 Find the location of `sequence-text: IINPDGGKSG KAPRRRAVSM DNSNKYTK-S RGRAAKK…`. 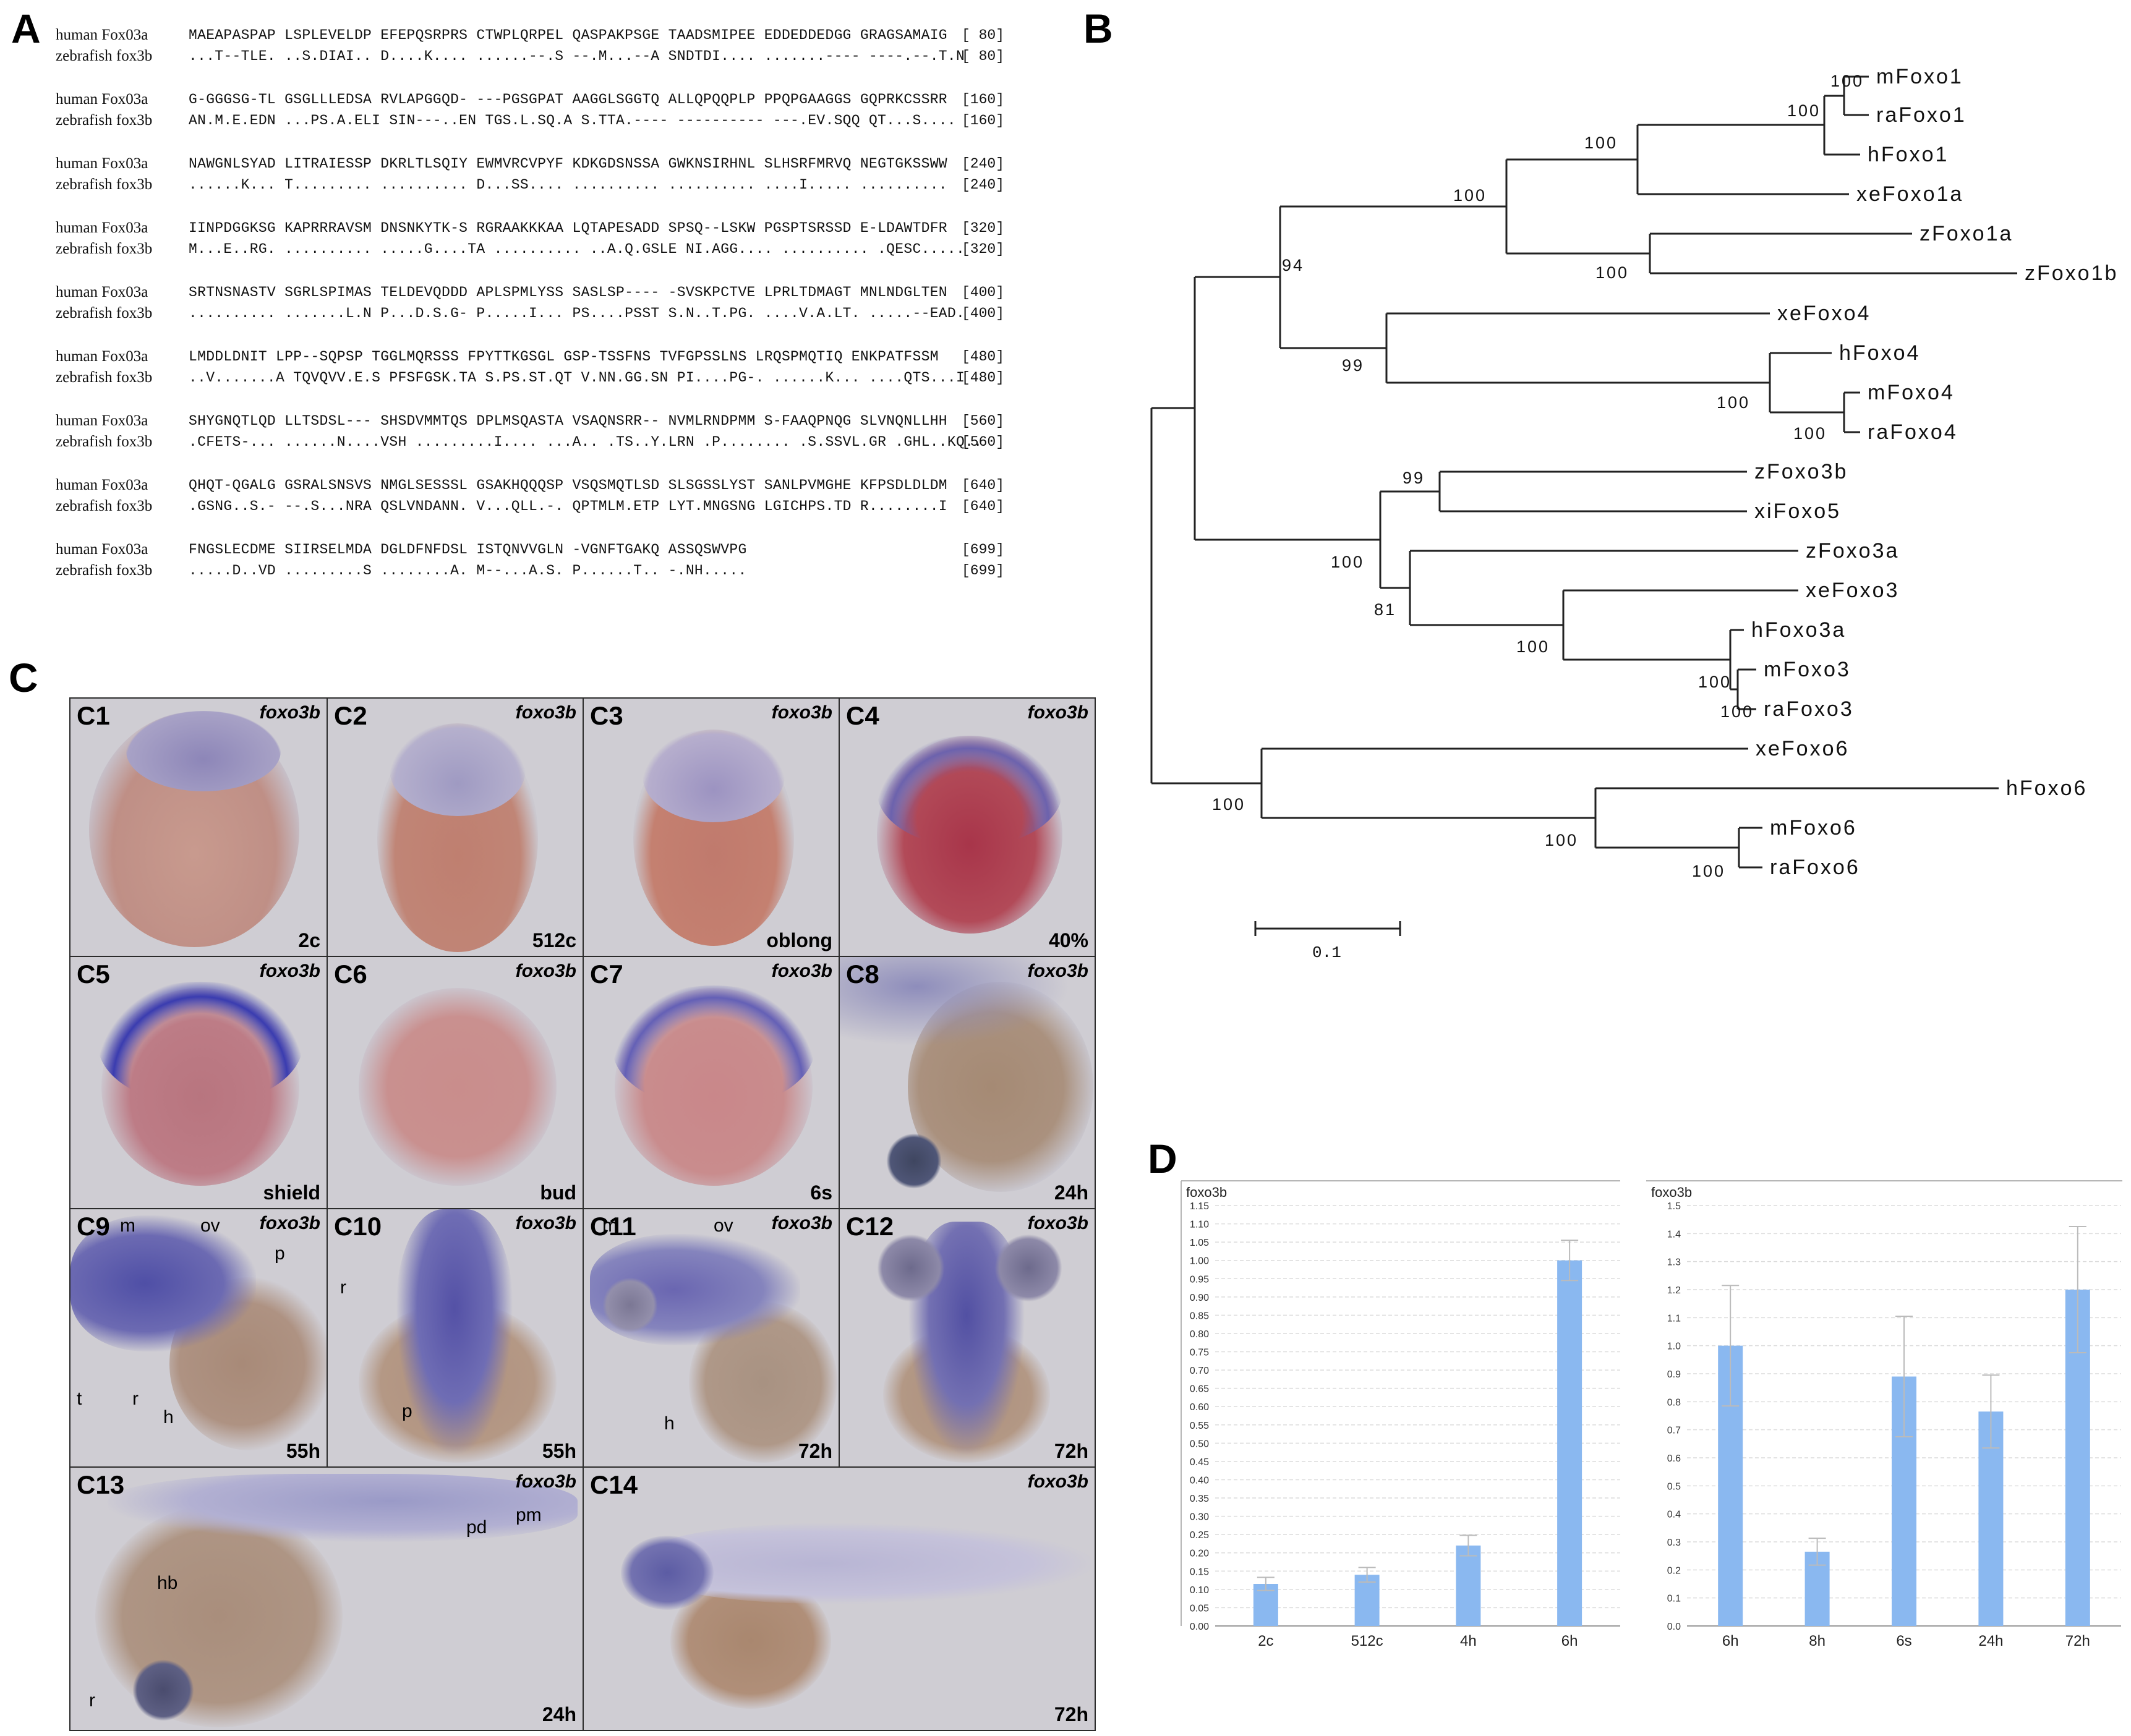

sequence-text: IINPDGGKSG KAPRRRAVSM DNSNKYTK-S RGRAAKK… is located at coordinates (568, 228).